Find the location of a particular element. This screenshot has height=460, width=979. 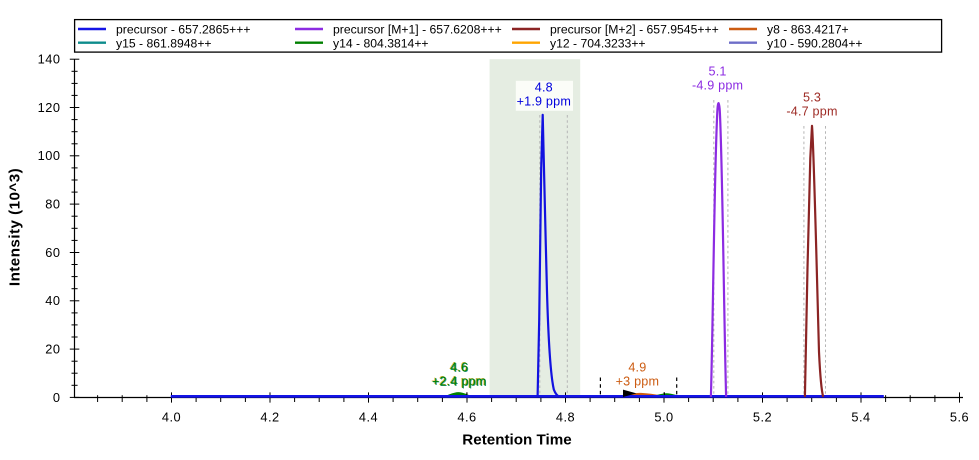

svg-text: 4.2 is located at coordinates (269, 417).